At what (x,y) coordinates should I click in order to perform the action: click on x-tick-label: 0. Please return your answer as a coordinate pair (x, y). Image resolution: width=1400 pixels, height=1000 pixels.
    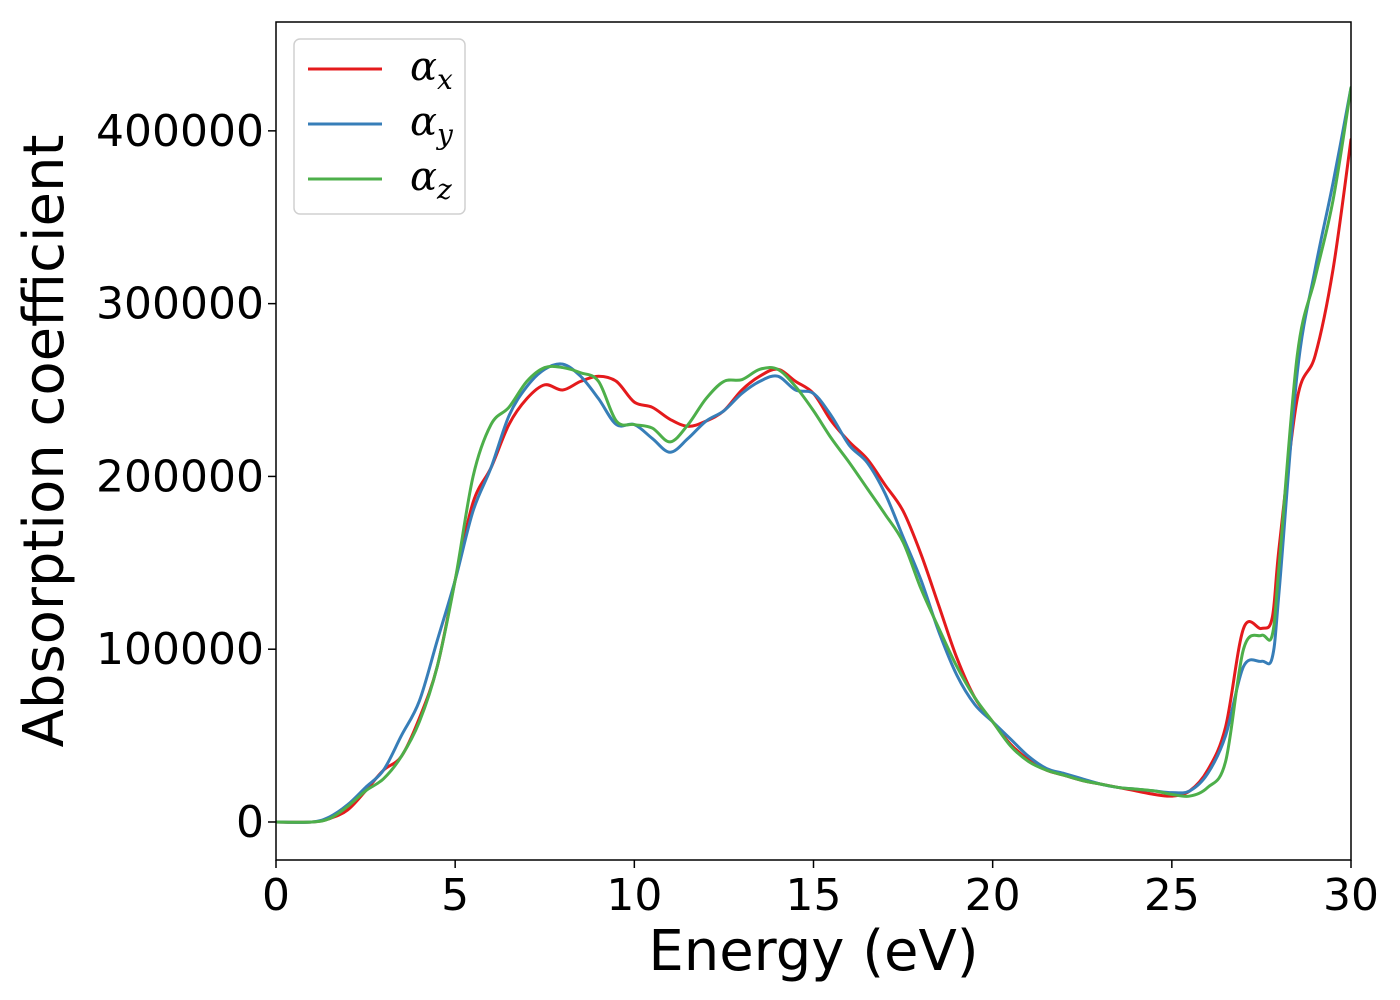
    Looking at the image, I should click on (276, 895).